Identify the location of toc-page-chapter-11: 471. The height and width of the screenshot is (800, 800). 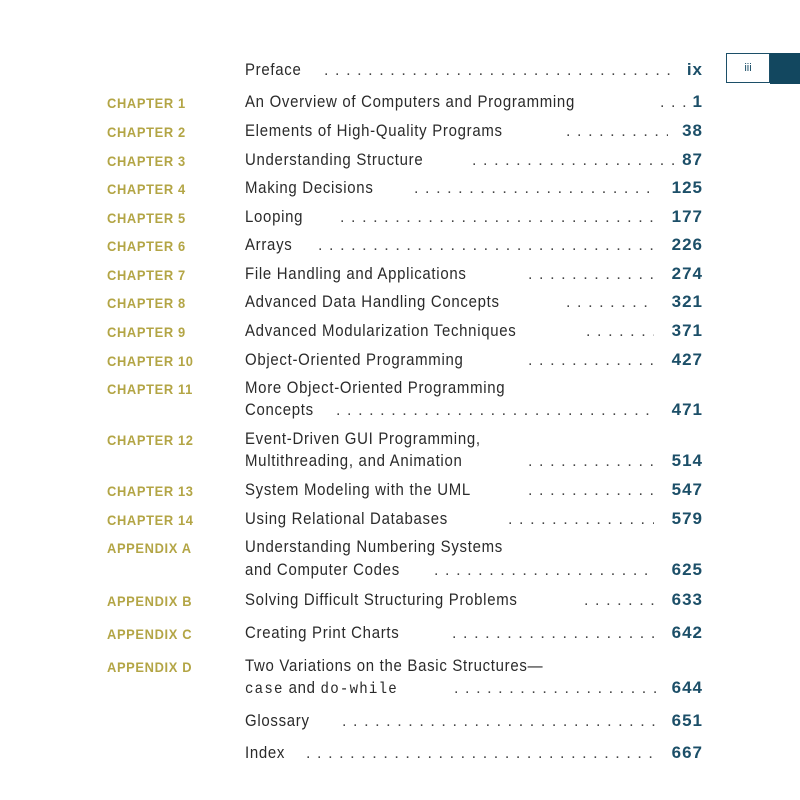
(687, 409).